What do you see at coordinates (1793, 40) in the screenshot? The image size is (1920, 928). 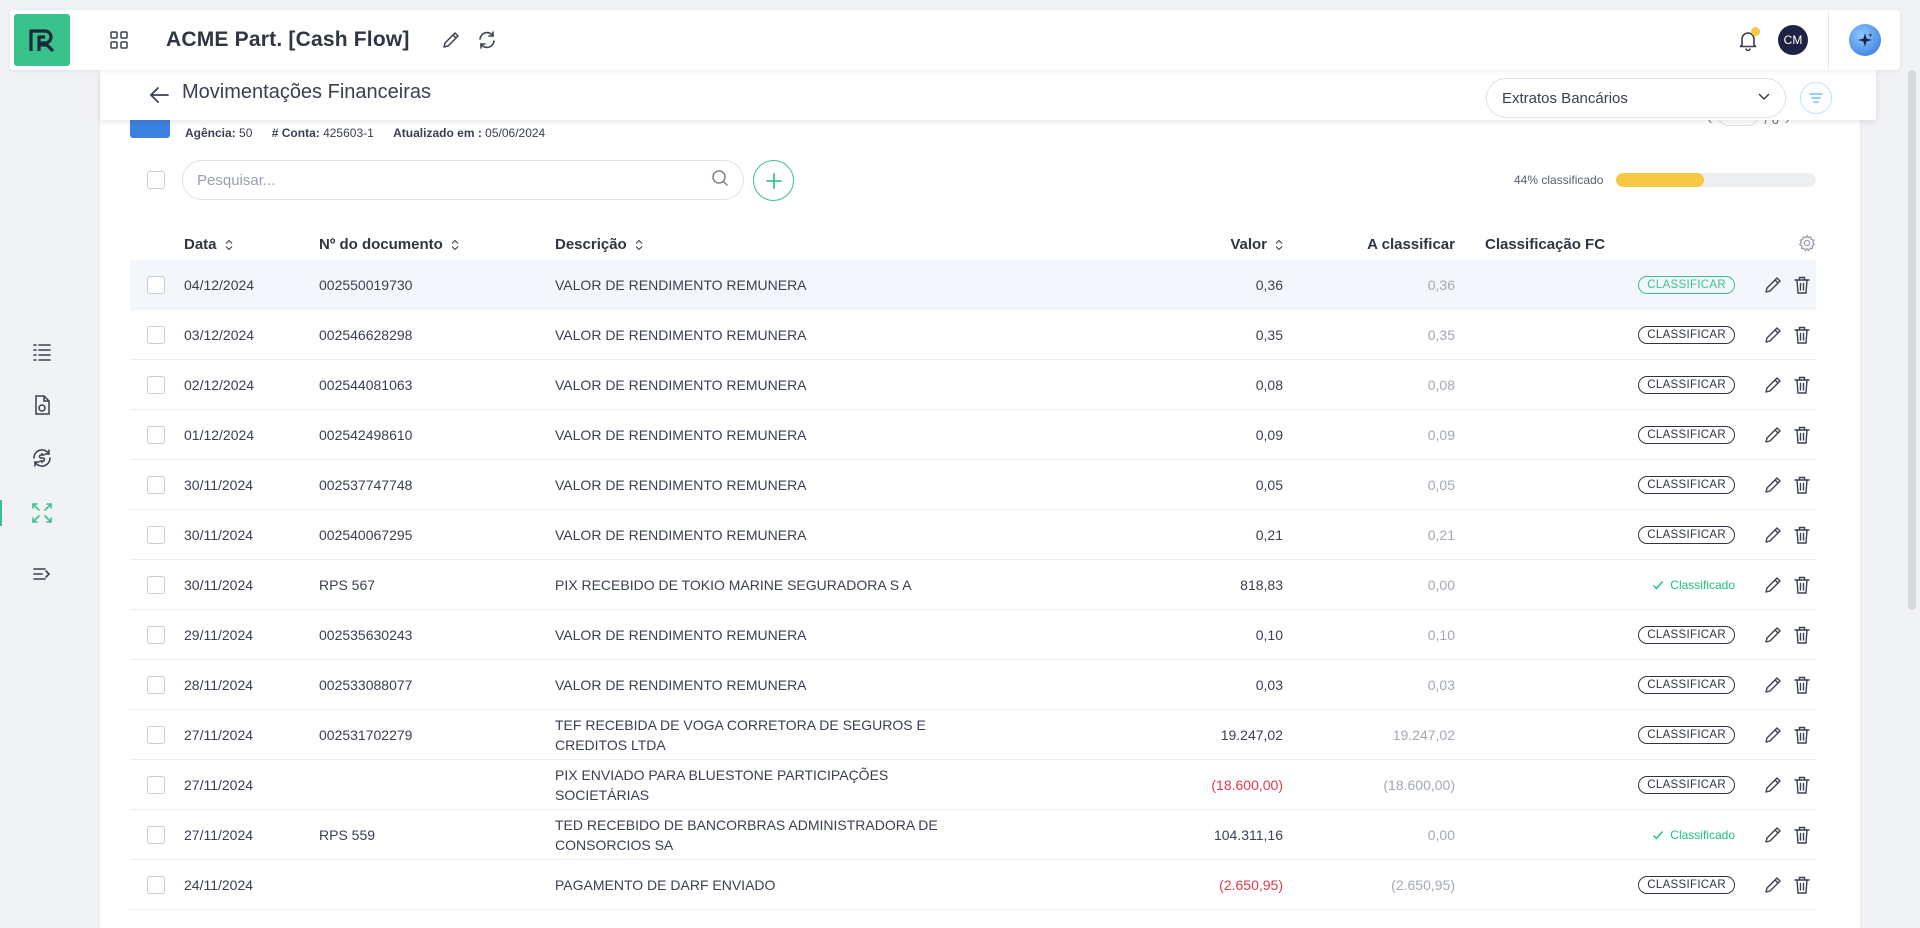 I see `user-avatar: CM` at bounding box center [1793, 40].